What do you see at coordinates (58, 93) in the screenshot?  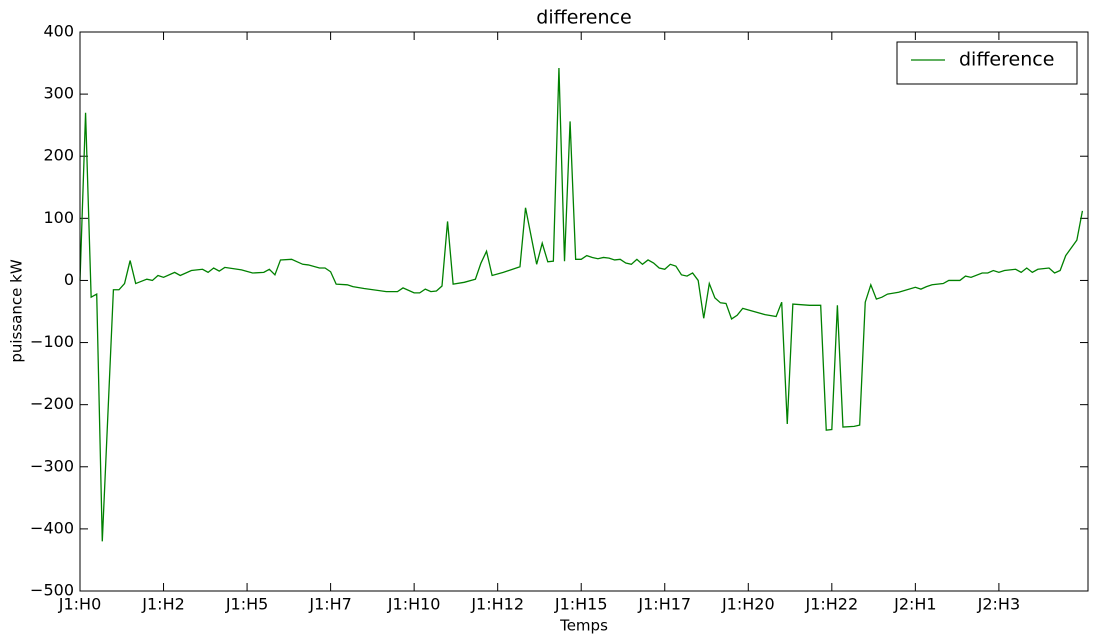 I see `y-tick-label: 300` at bounding box center [58, 93].